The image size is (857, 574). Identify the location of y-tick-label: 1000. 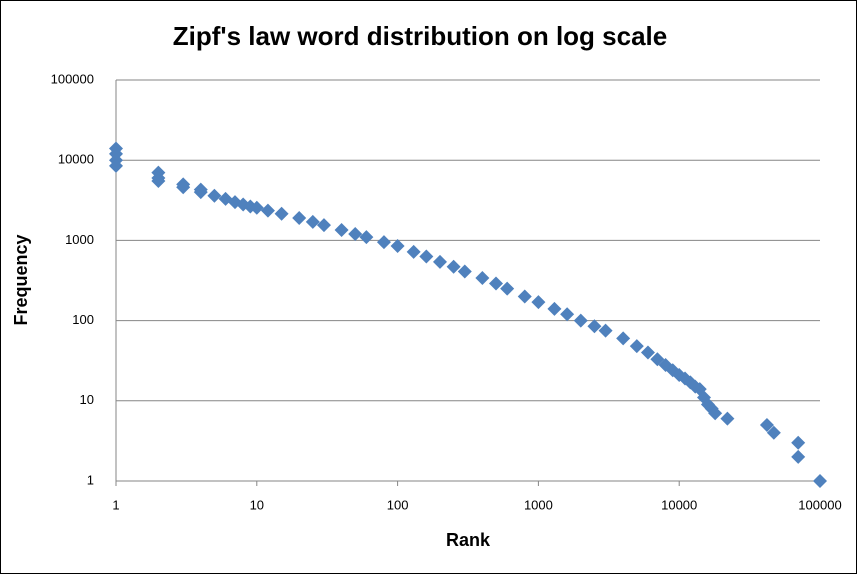
(79, 239).